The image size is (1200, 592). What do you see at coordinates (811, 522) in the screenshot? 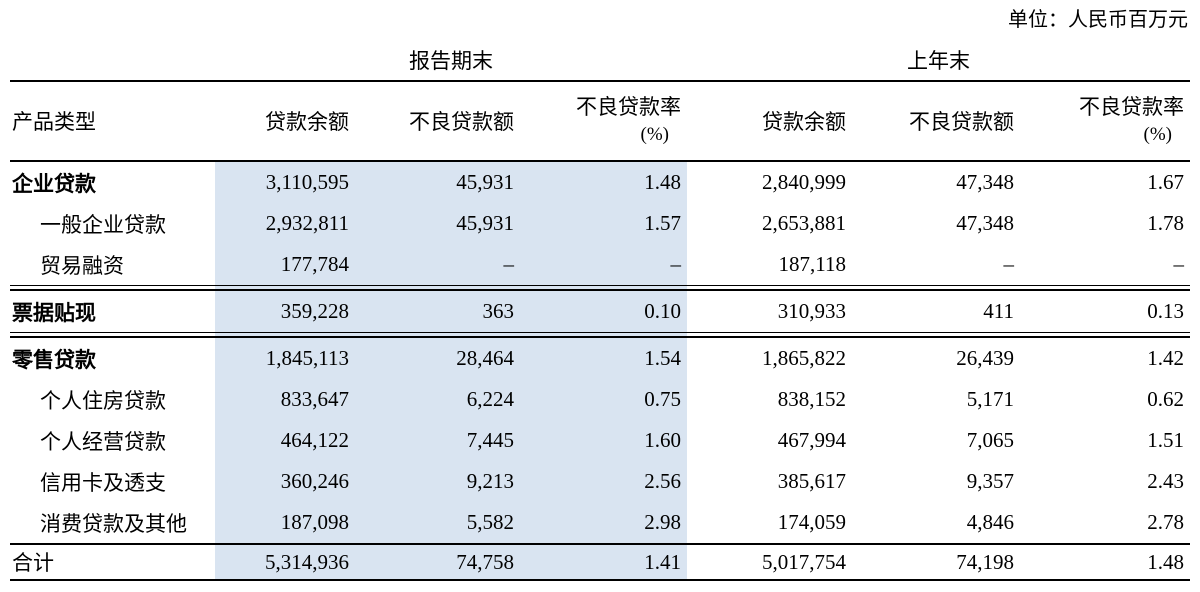
I see `value-cell: 174,059` at bounding box center [811, 522].